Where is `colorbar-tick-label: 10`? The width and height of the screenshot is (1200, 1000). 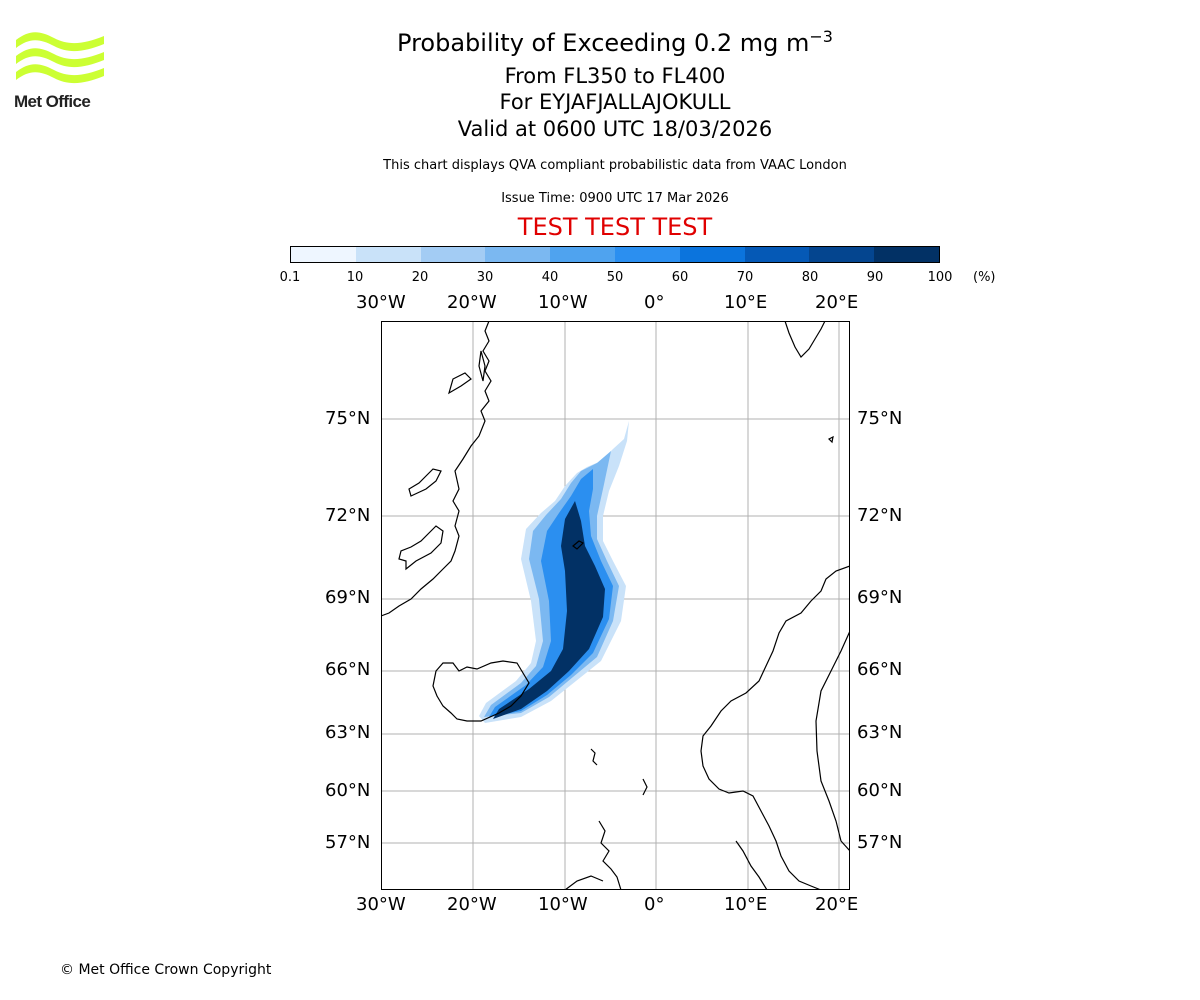 colorbar-tick-label: 10 is located at coordinates (355, 277).